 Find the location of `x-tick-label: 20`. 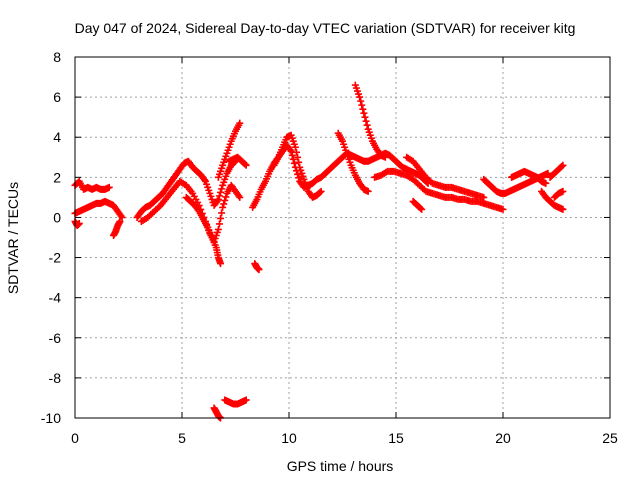

x-tick-label: 20 is located at coordinates (503, 438).